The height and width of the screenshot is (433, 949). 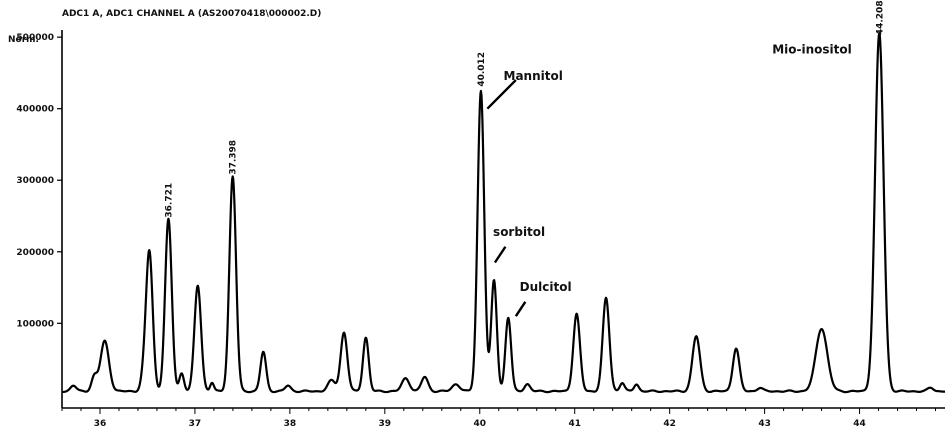 What do you see at coordinates (234, 157) in the screenshot?
I see `peak-retention-label: 37.398` at bounding box center [234, 157].